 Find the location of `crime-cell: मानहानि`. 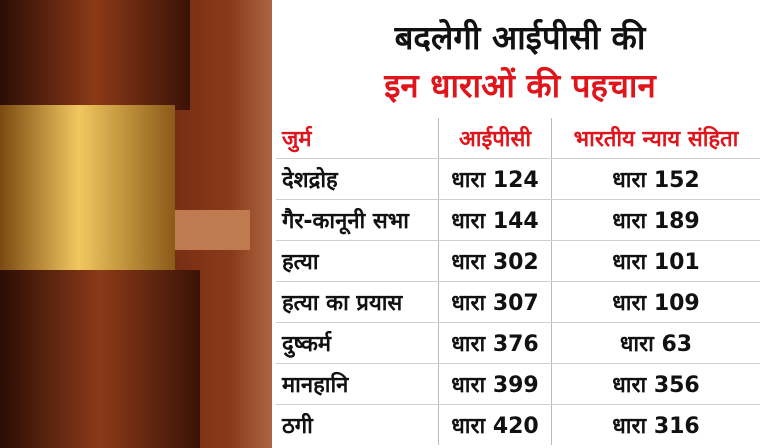

crime-cell: मानहानि is located at coordinates (357, 384).